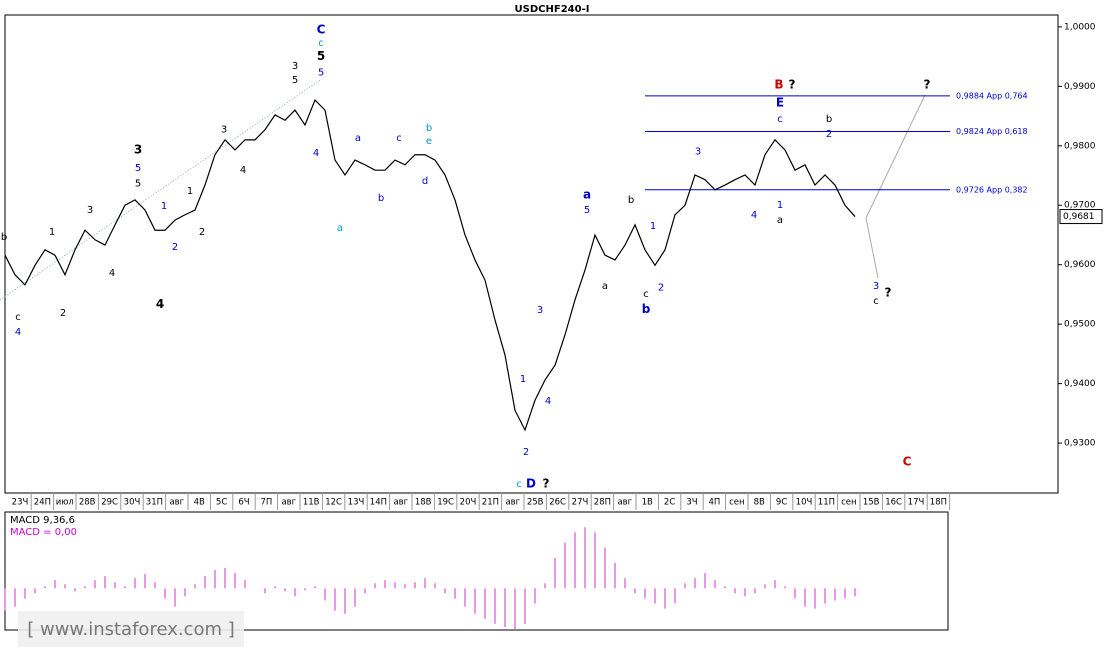 This screenshot has width=1105, height=660. I want to click on y-tick-label: 0,9800, so click(1080, 146).